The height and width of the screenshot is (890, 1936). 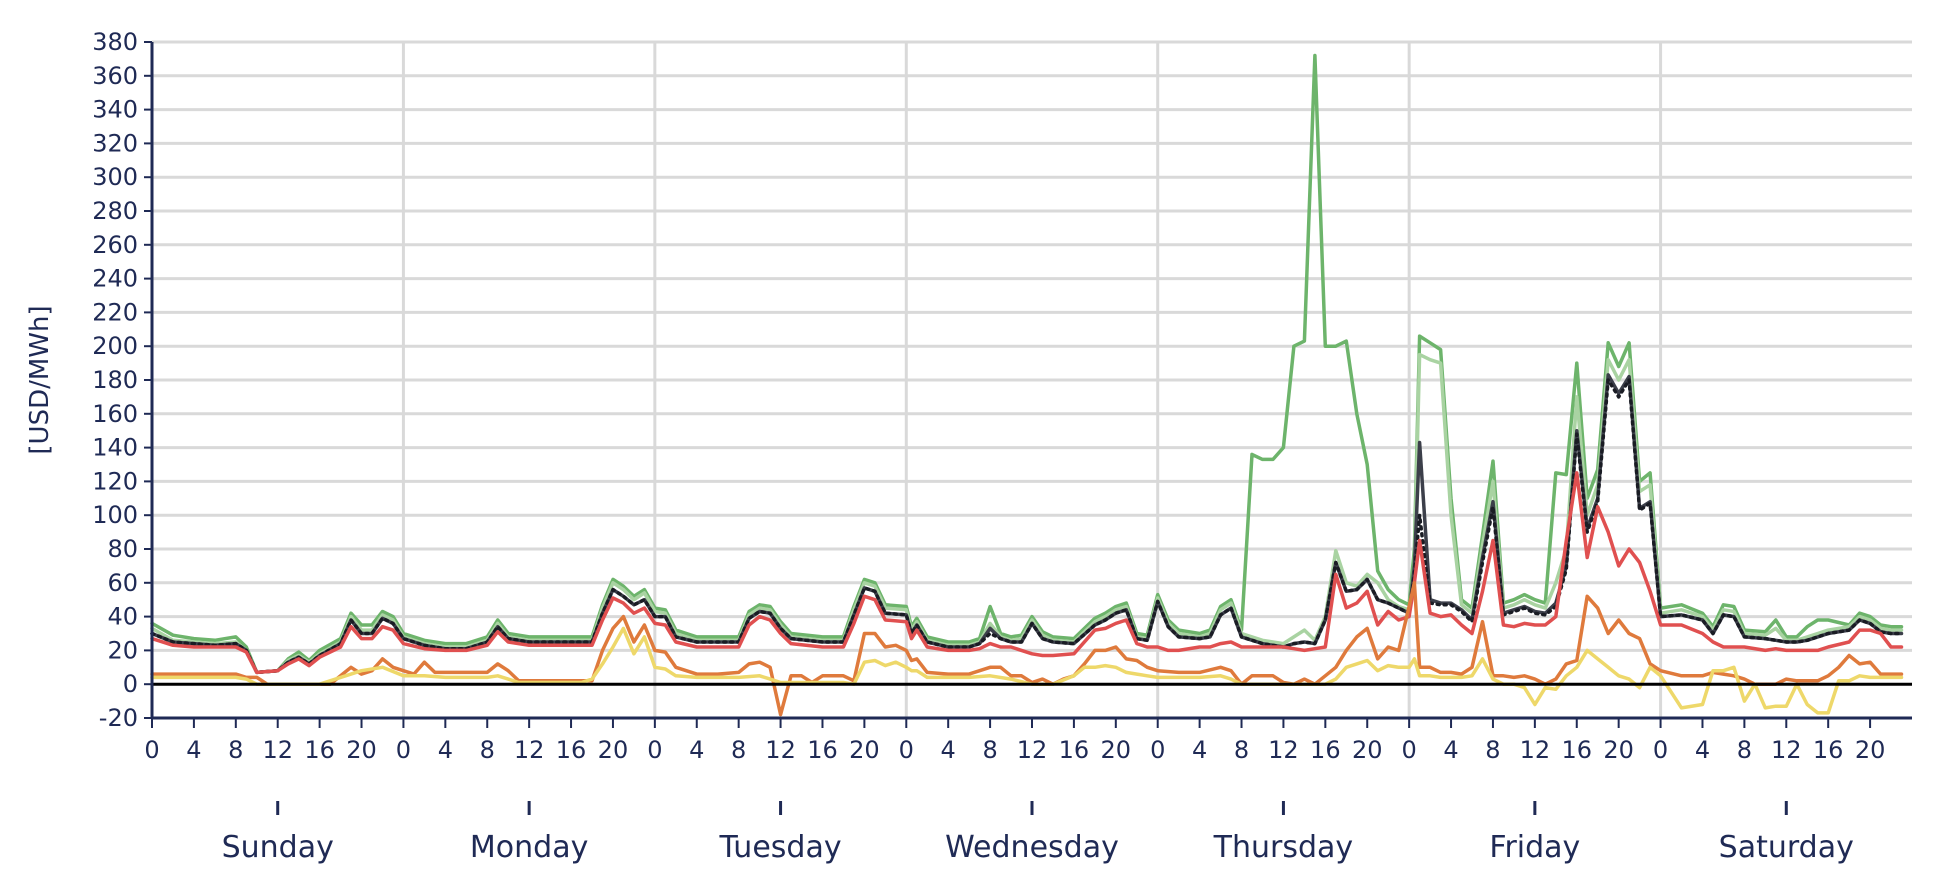 What do you see at coordinates (1534, 847) in the screenshot?
I see `day-label: Friday` at bounding box center [1534, 847].